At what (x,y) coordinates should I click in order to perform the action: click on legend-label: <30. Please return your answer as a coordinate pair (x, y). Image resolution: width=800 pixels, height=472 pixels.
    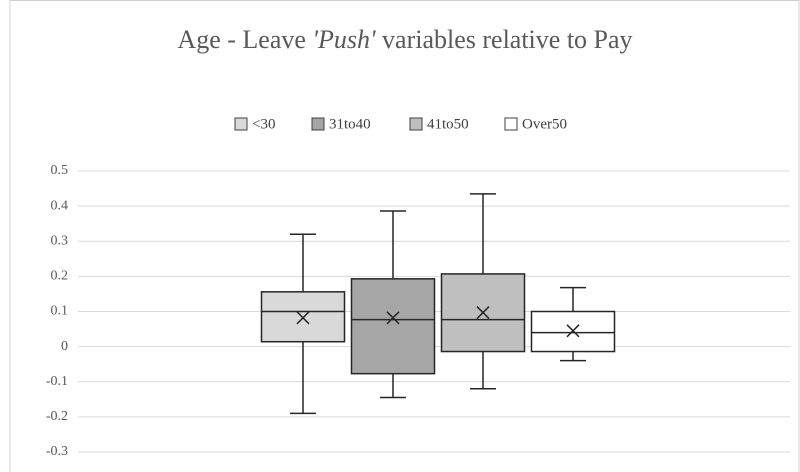
    Looking at the image, I should click on (263, 124).